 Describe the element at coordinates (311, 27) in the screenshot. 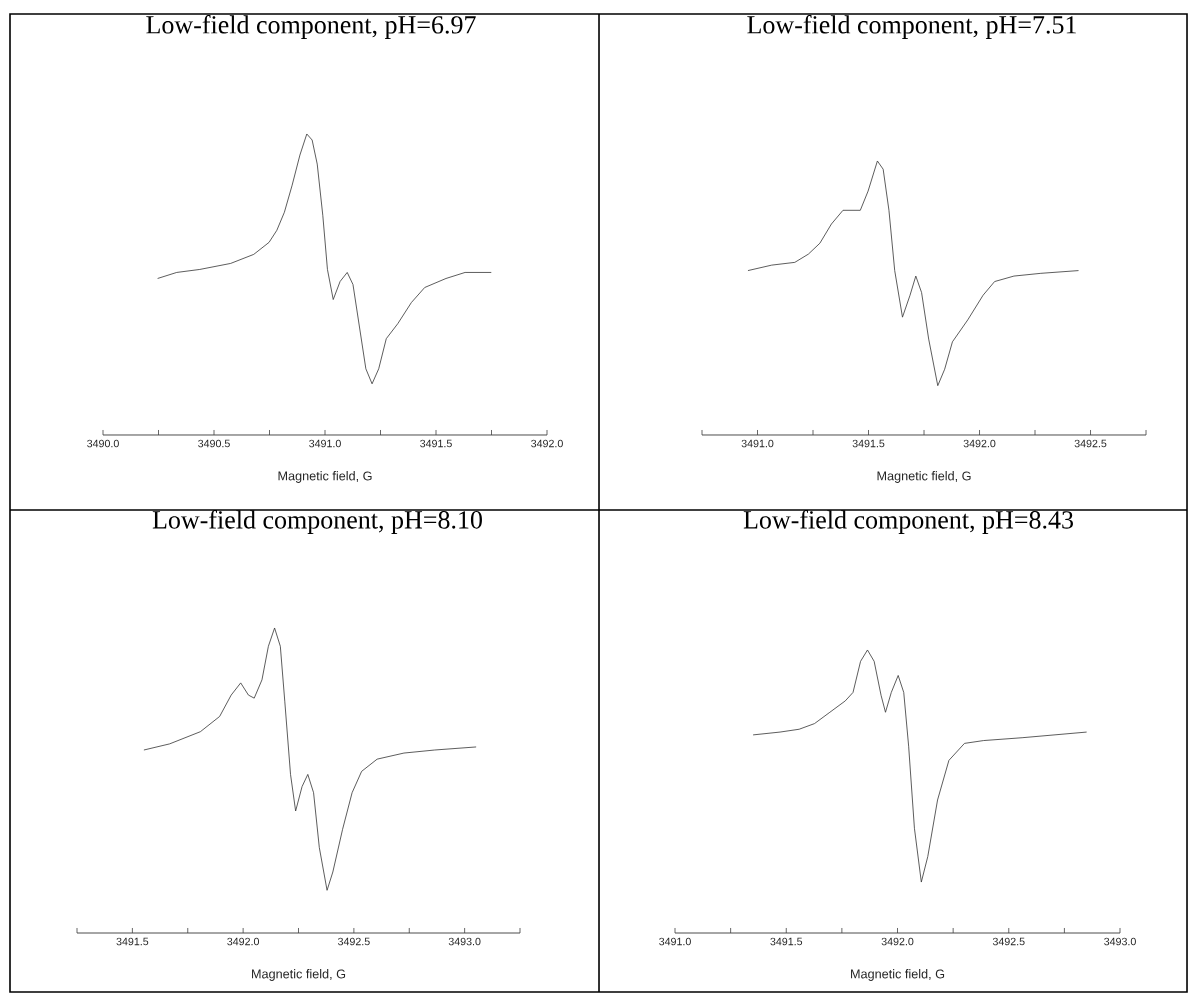

I see `chart-title: Low-field component, pH=6.97` at that location.